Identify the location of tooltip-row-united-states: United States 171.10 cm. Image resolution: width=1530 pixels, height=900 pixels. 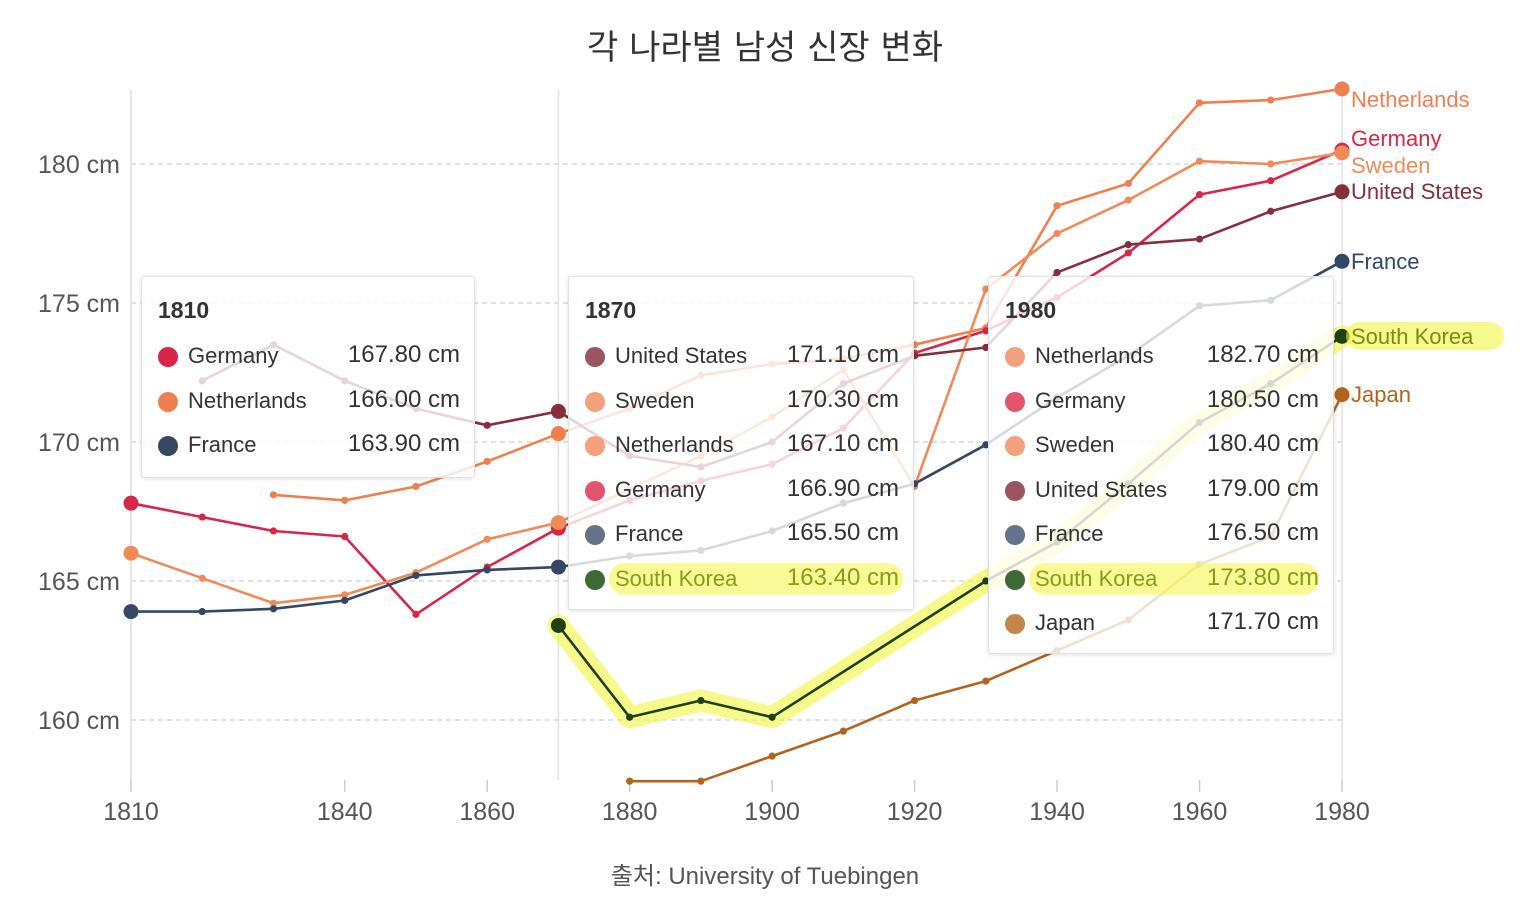
(741, 356).